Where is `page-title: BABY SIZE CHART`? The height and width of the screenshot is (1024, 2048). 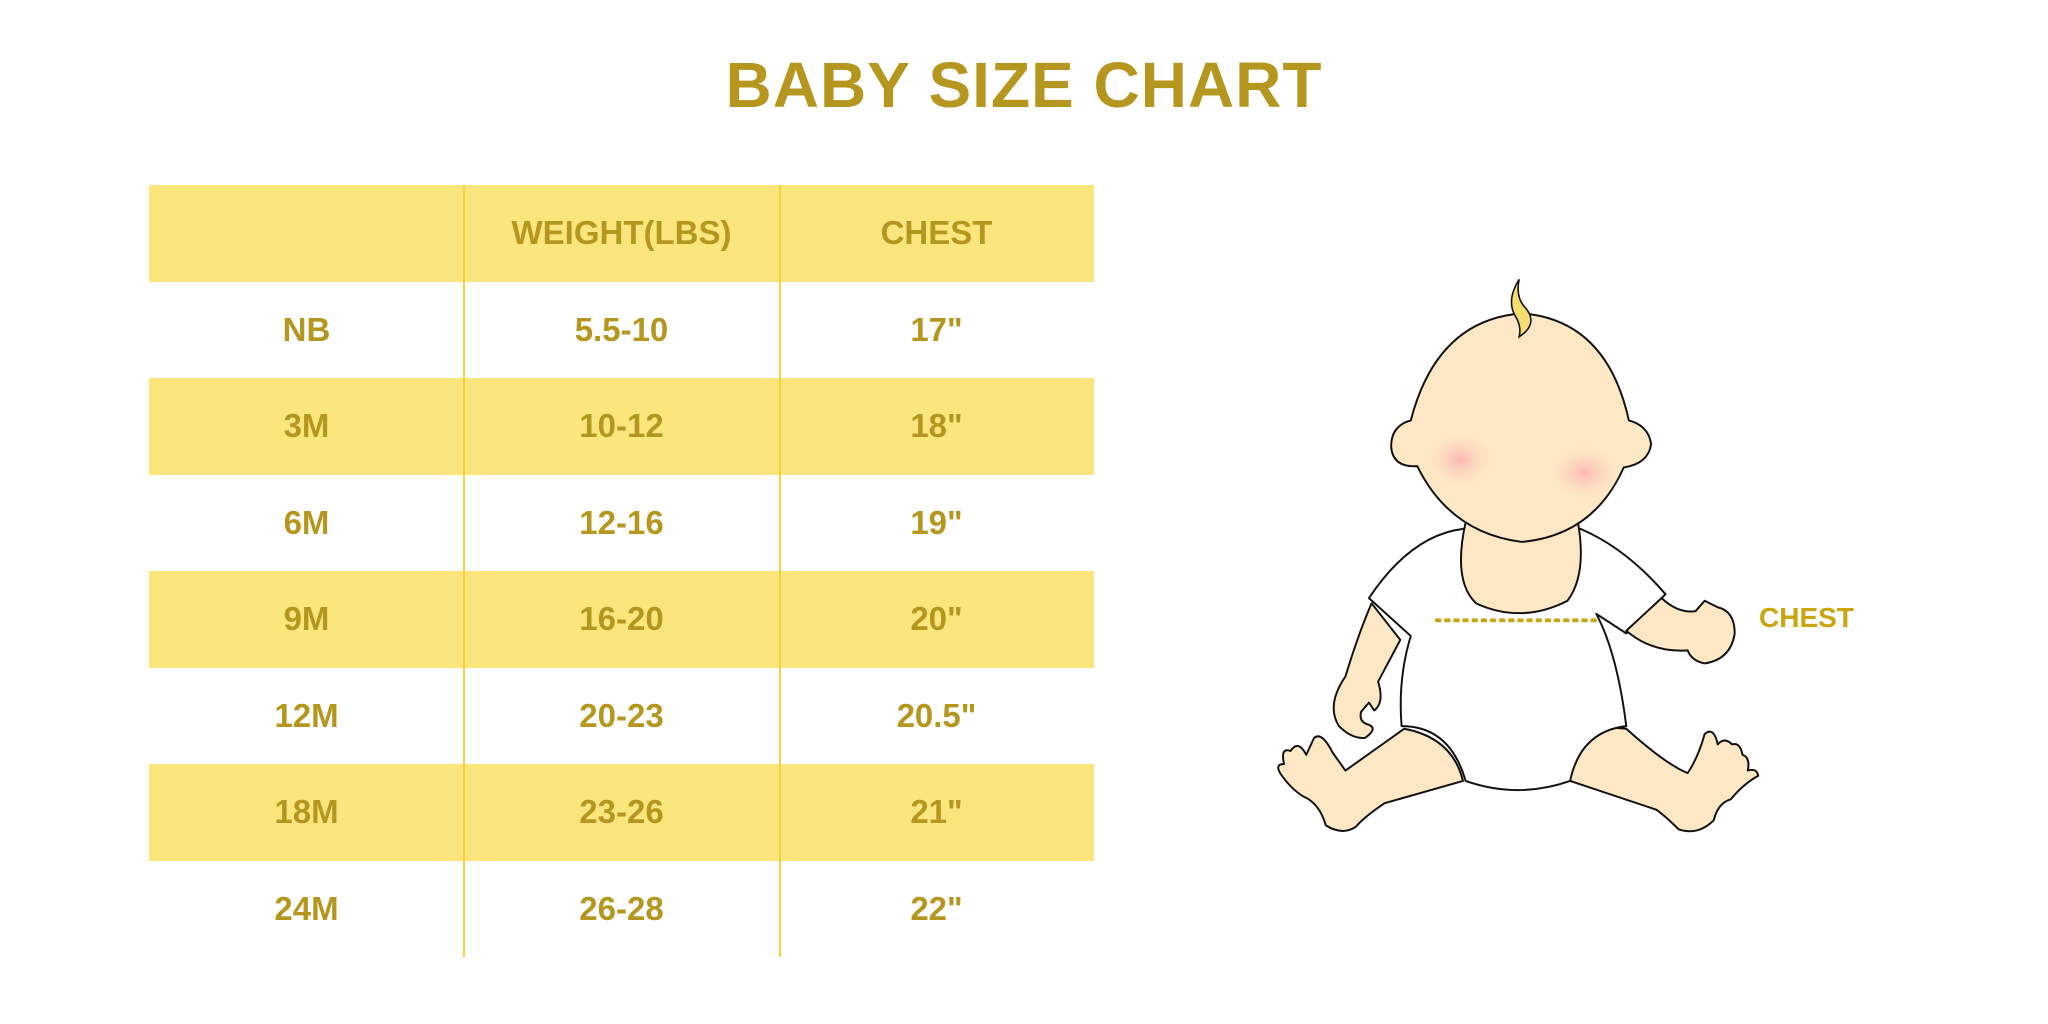
page-title: BABY SIZE CHART is located at coordinates (1024, 85).